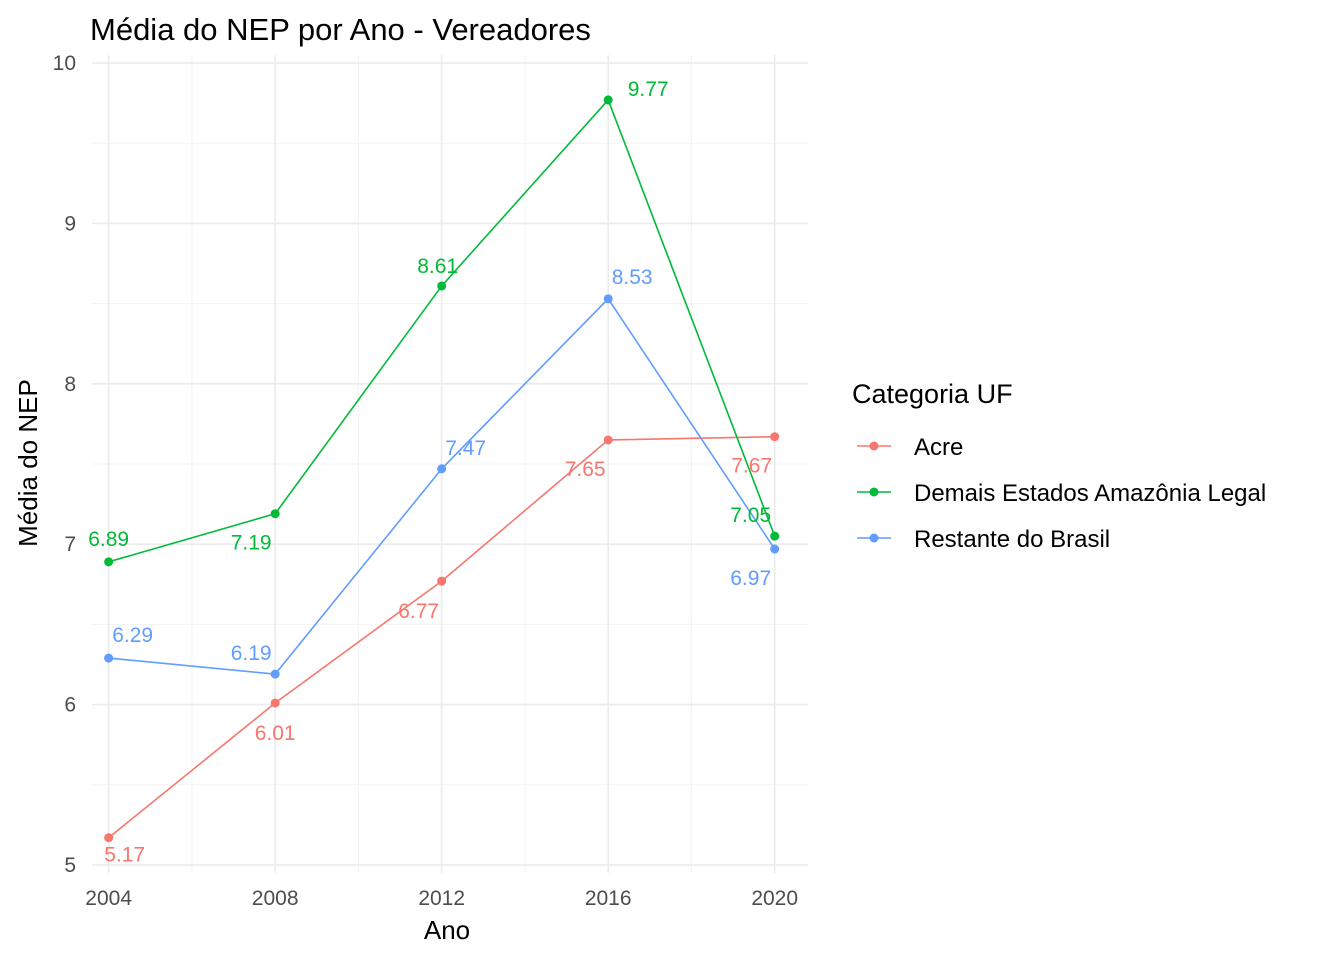 This screenshot has height=960, width=1344. What do you see at coordinates (70, 384) in the screenshot?
I see `y-tick-label: 8` at bounding box center [70, 384].